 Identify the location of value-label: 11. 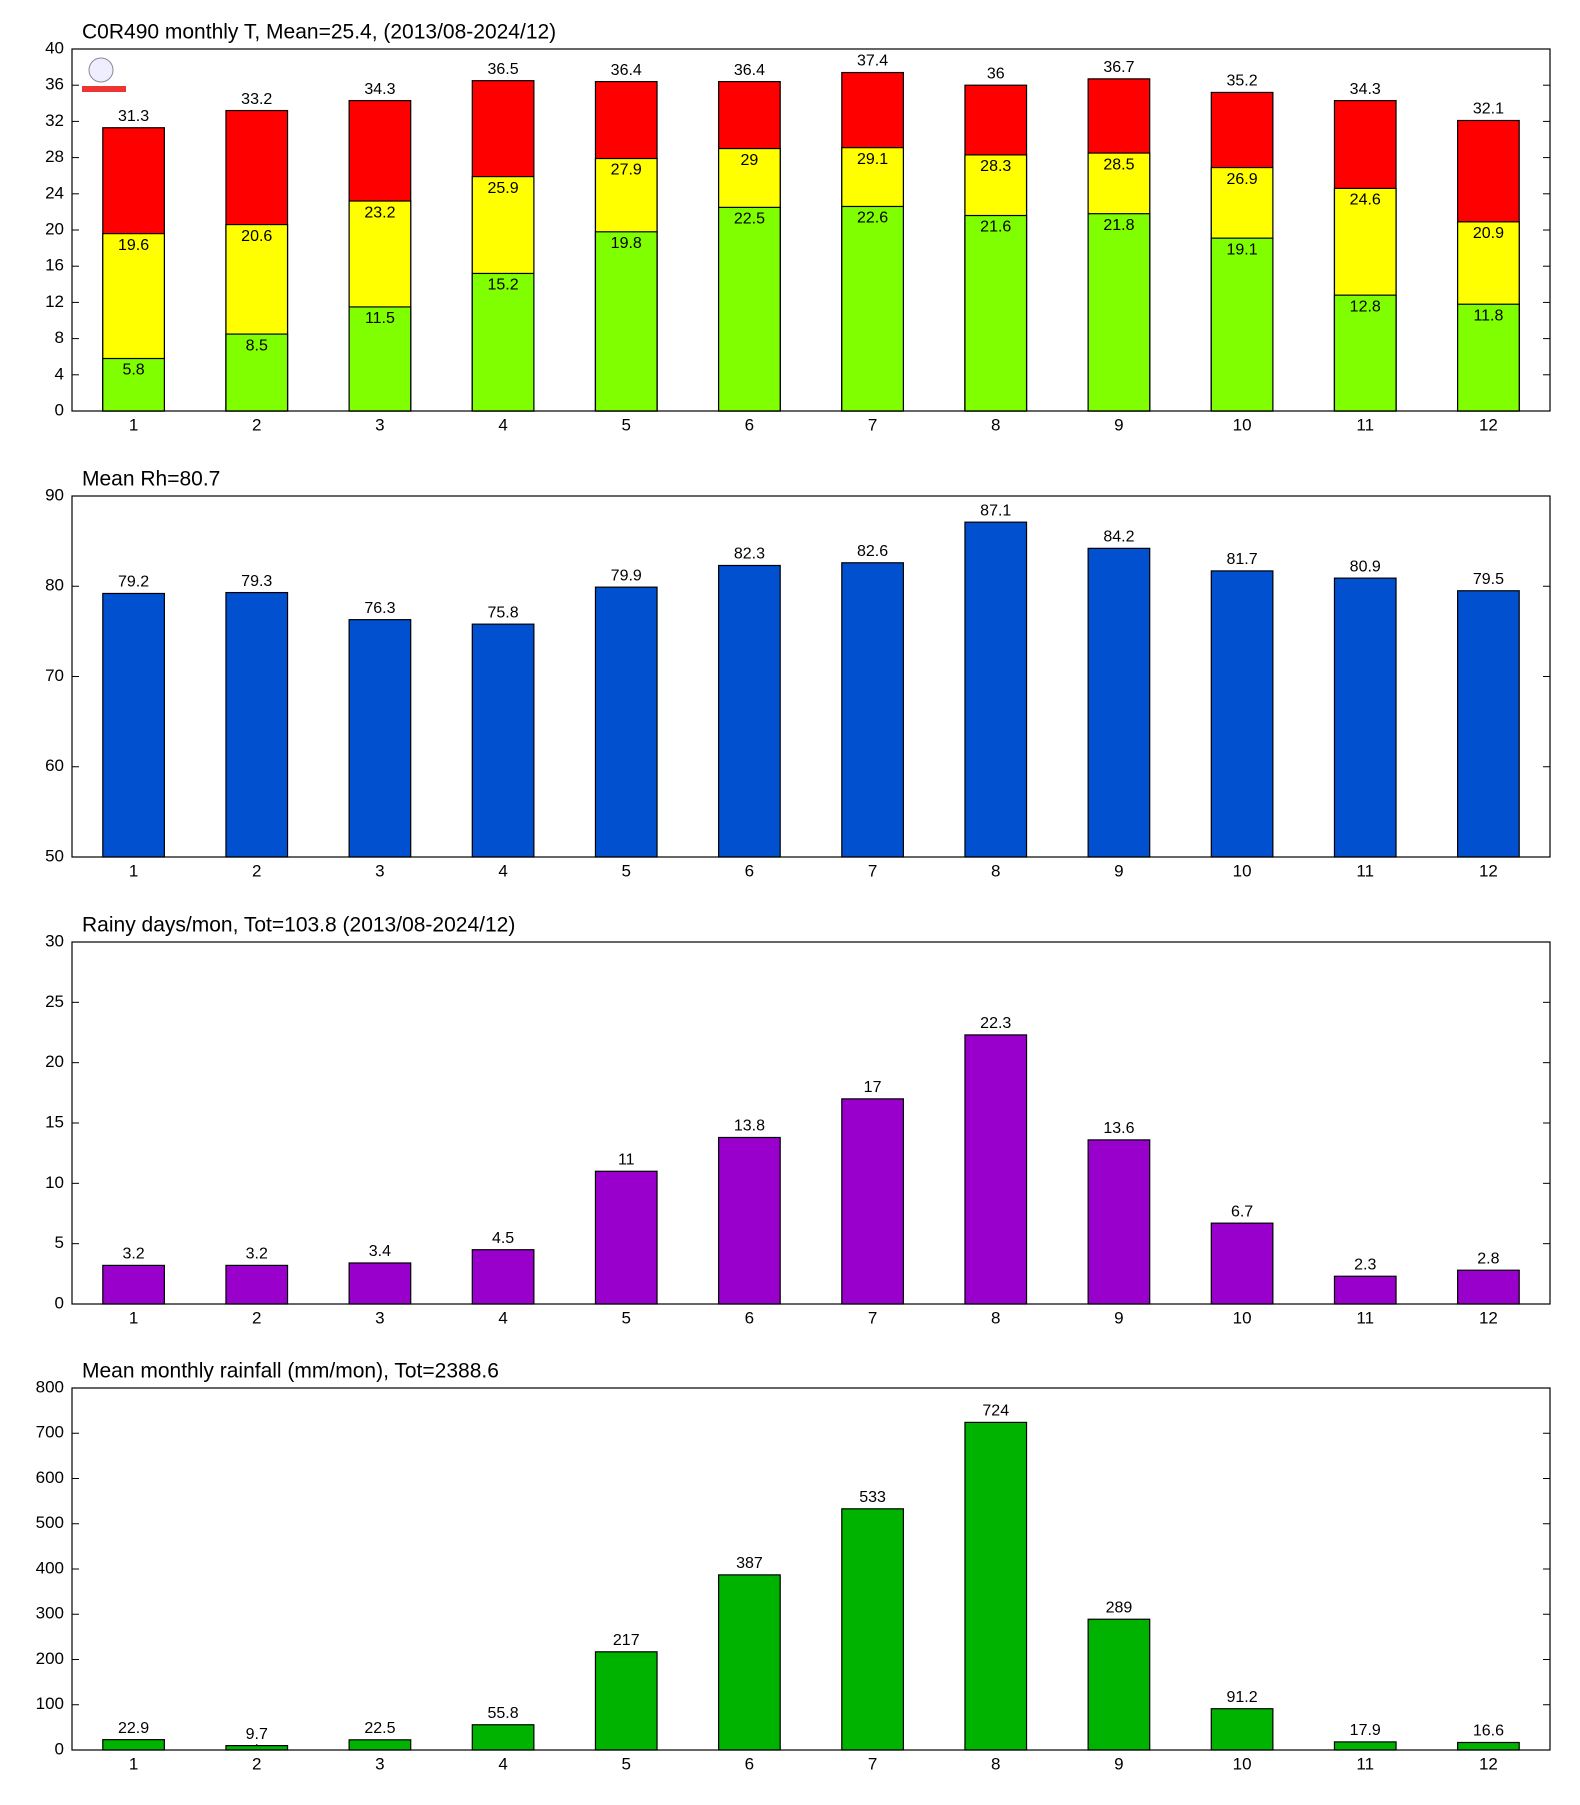
(626, 1159).